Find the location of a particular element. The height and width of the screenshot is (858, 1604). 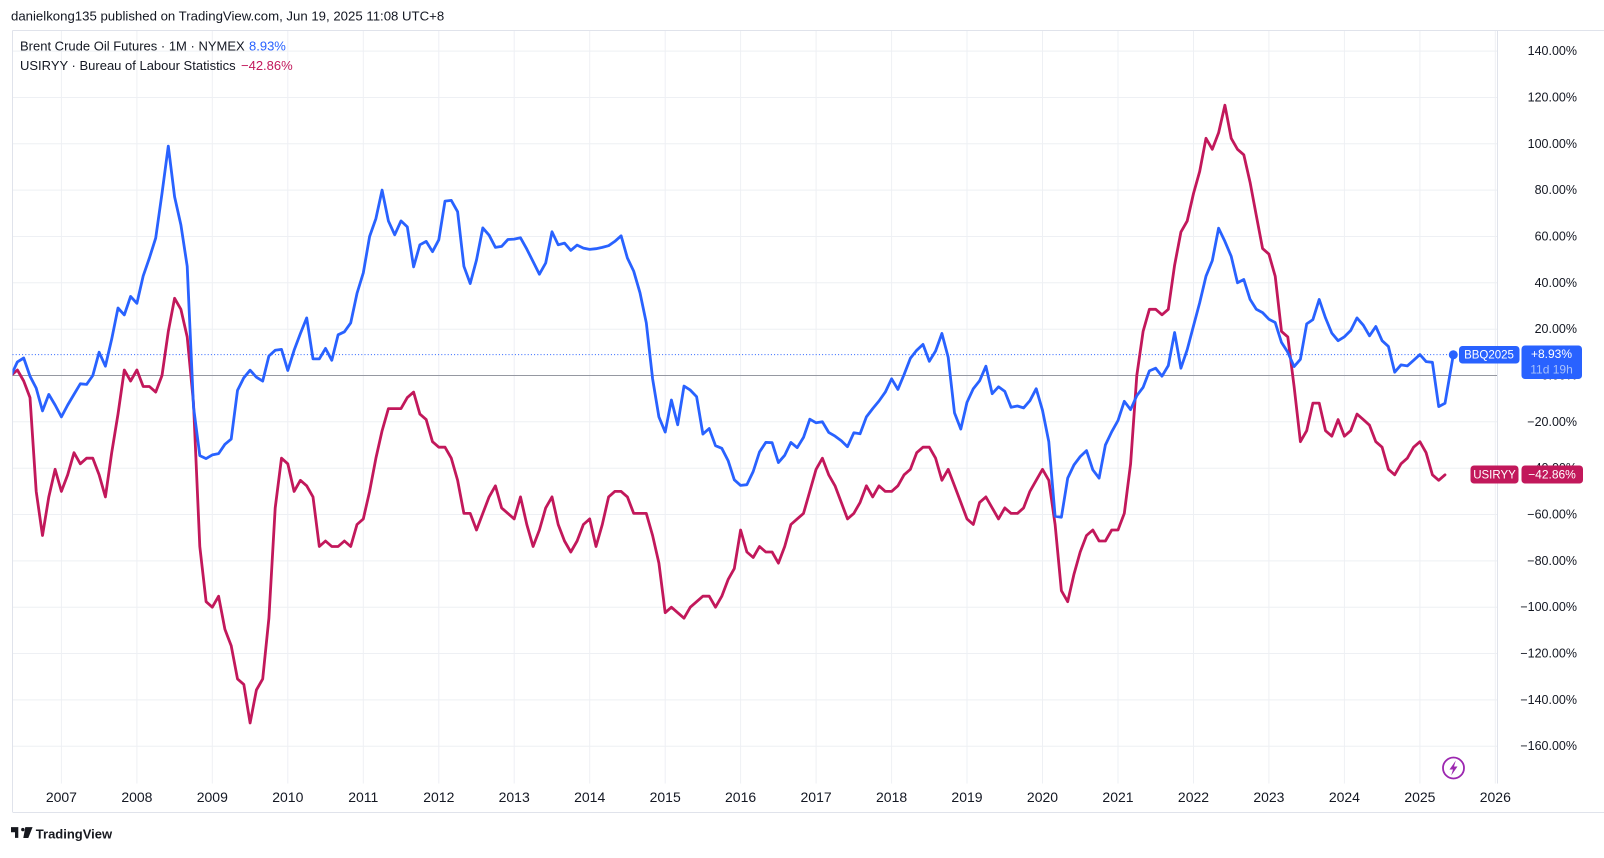

svg-text: 11d 19h is located at coordinates (1551, 370).